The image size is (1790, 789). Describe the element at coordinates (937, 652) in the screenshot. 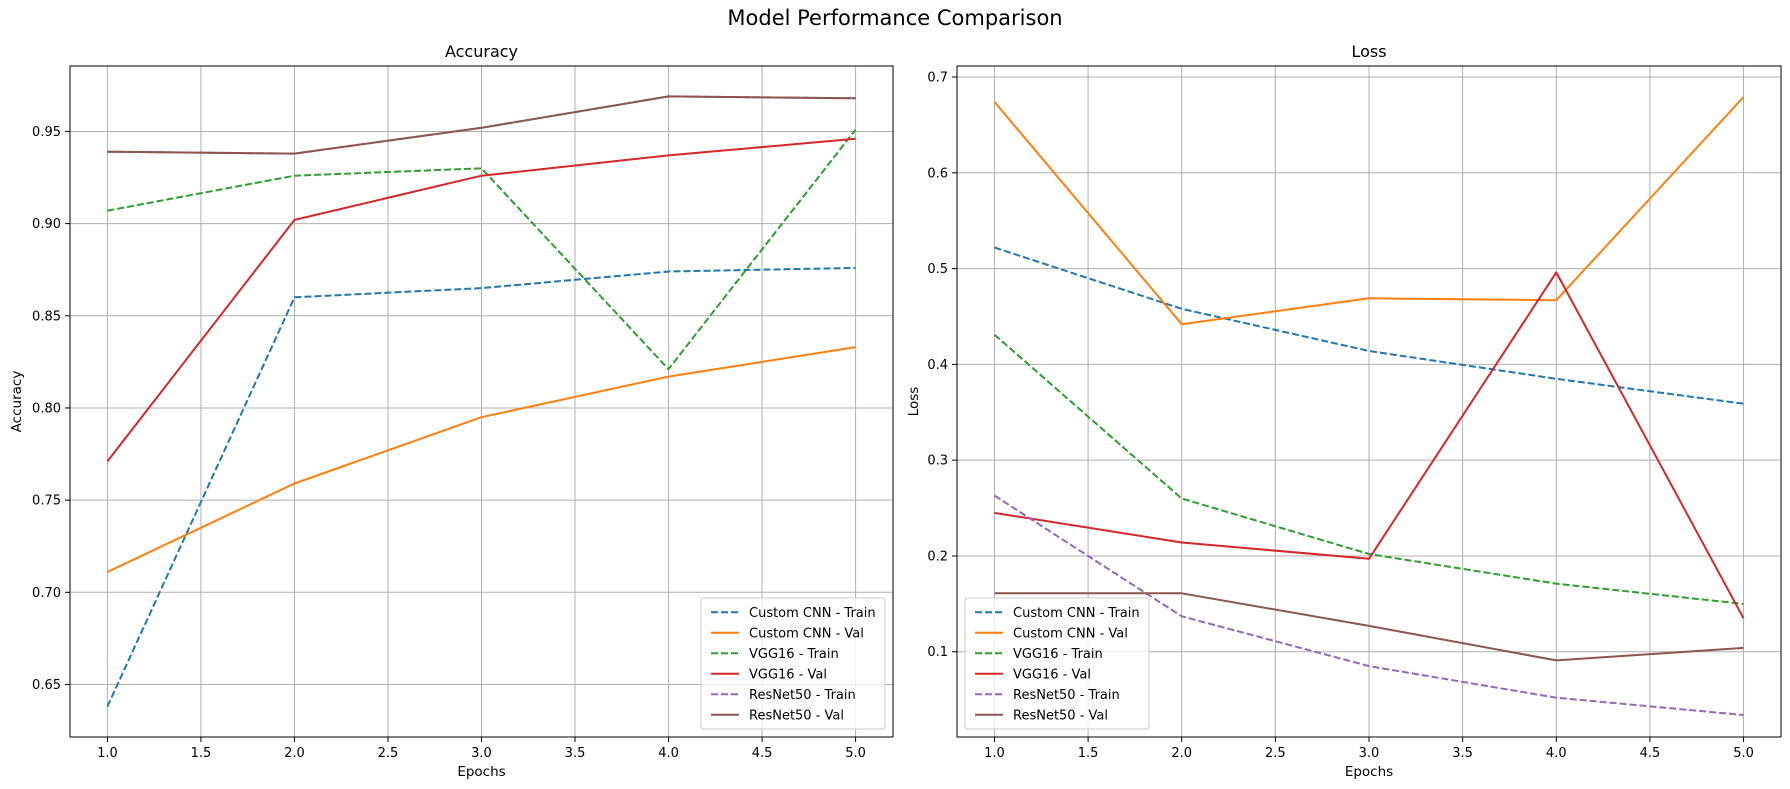

I see `loss-y-tick-label-0: 0.1` at that location.